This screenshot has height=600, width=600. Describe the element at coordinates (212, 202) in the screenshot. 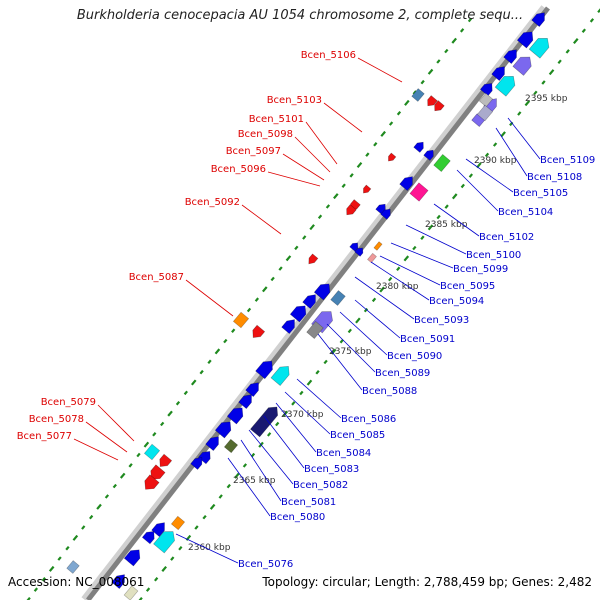

I see `gene-label: Bcen_5092` at that location.